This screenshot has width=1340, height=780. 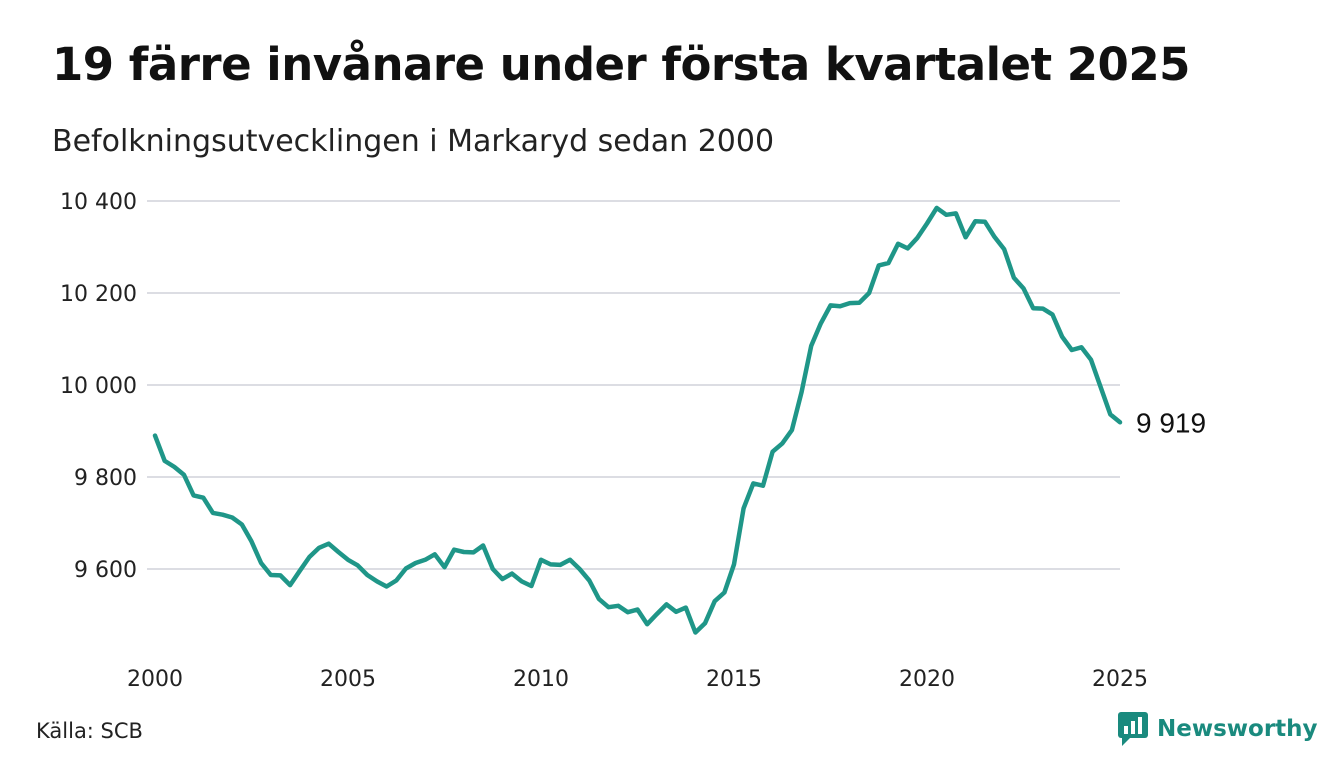 What do you see at coordinates (98, 202) in the screenshot?
I see `y-tick-label: 10 400` at bounding box center [98, 202].